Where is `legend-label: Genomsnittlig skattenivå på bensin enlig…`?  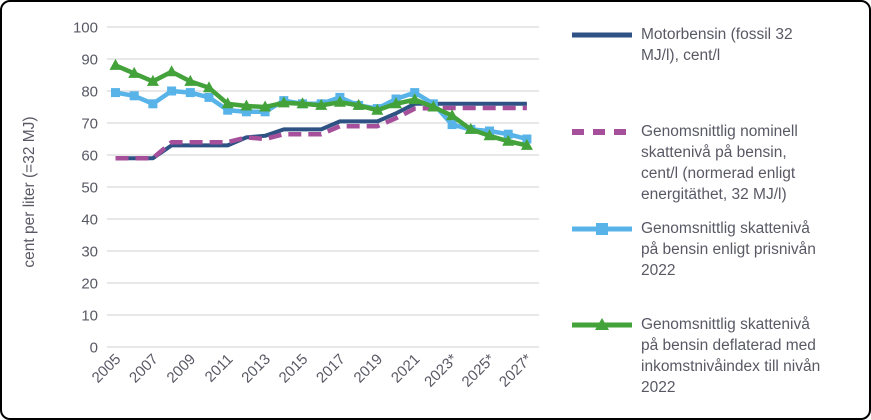 legend-label: Genomsnittlig skattenivå på bensin enlig… is located at coordinates (728, 249).